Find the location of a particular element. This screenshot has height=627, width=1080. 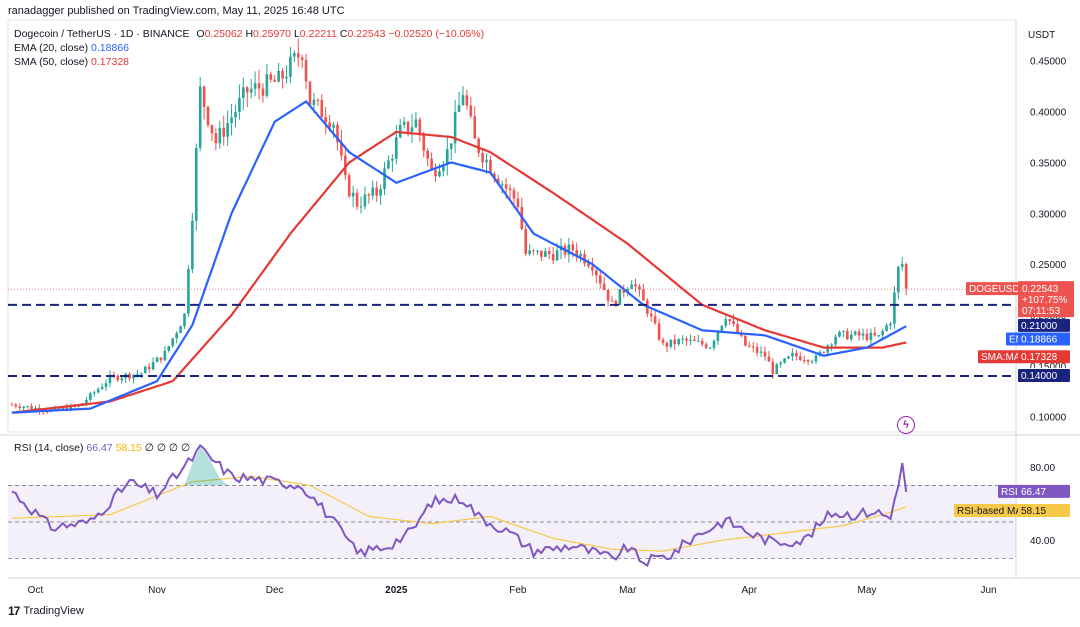

flash-icon: ϟ is located at coordinates (906, 425).